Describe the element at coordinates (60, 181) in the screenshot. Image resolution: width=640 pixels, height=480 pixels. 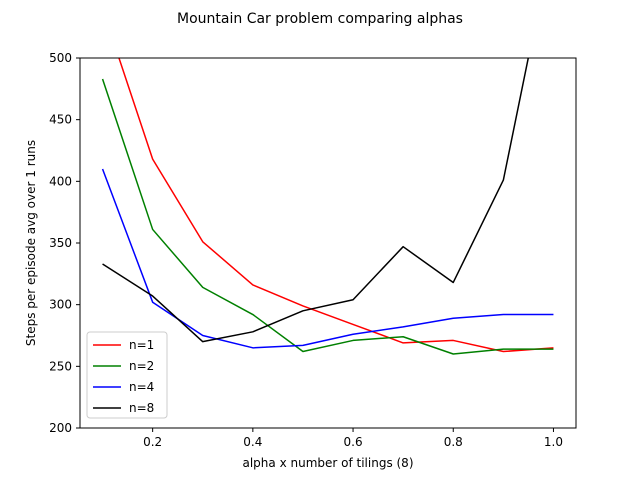
I see `y-tick-label: 400` at that location.